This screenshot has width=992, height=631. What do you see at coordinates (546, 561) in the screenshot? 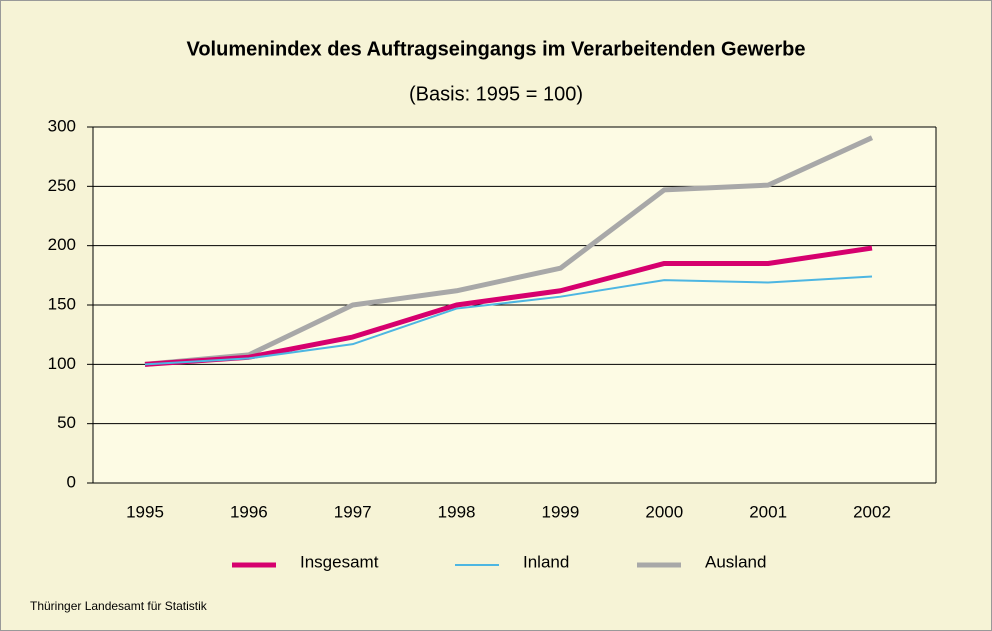
I see `legend-label: Inland` at bounding box center [546, 561].